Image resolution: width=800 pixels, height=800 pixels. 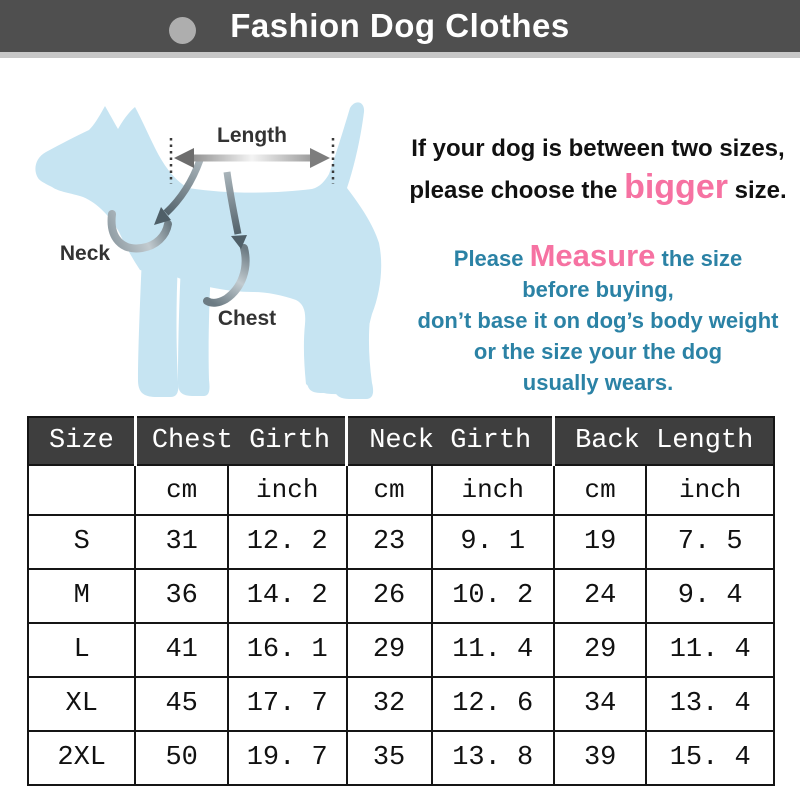 What do you see at coordinates (181, 596) in the screenshot?
I see `value-cell: 36` at bounding box center [181, 596].